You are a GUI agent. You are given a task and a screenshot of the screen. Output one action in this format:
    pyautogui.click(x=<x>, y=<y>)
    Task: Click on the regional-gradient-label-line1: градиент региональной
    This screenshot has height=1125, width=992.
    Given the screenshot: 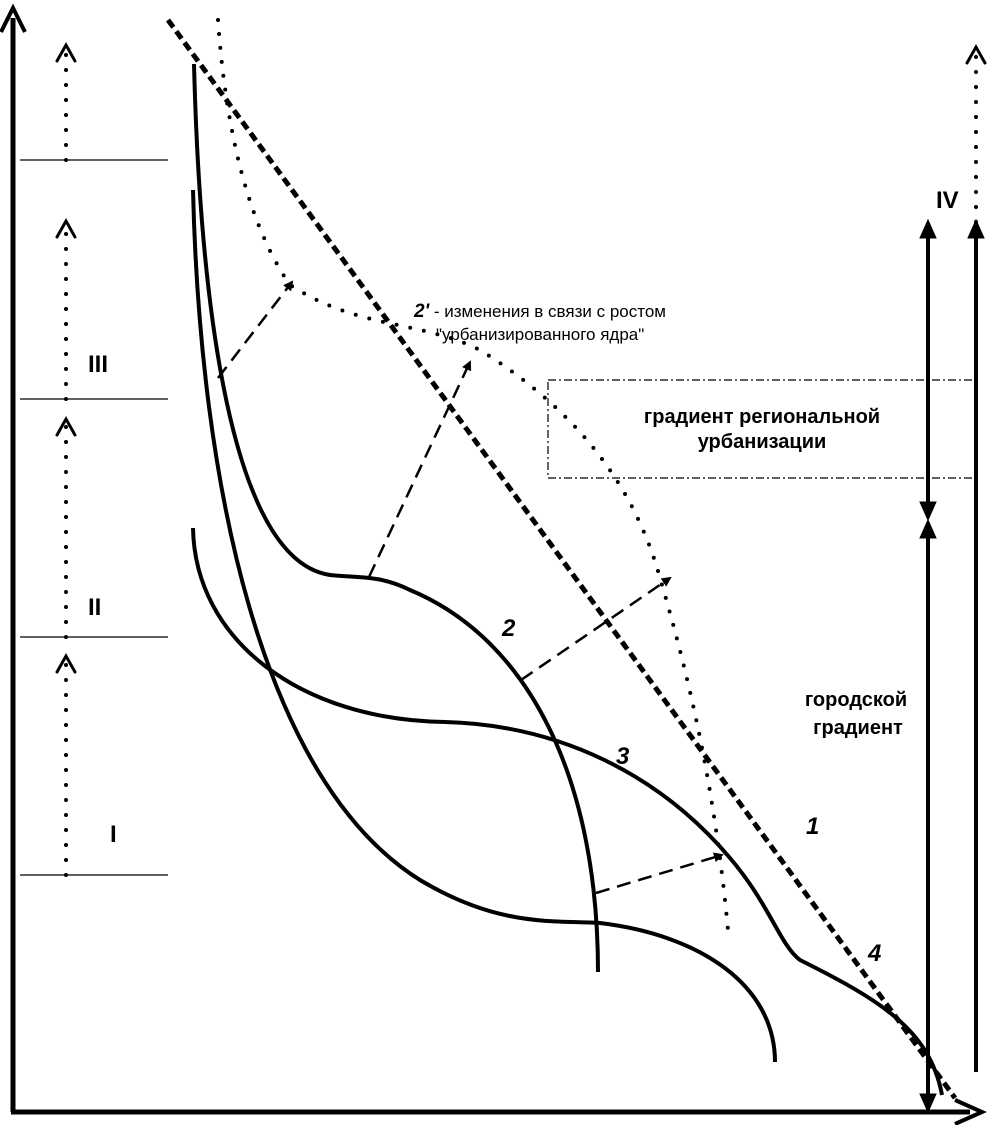 What is the action you would take?
    pyautogui.click(x=762, y=417)
    